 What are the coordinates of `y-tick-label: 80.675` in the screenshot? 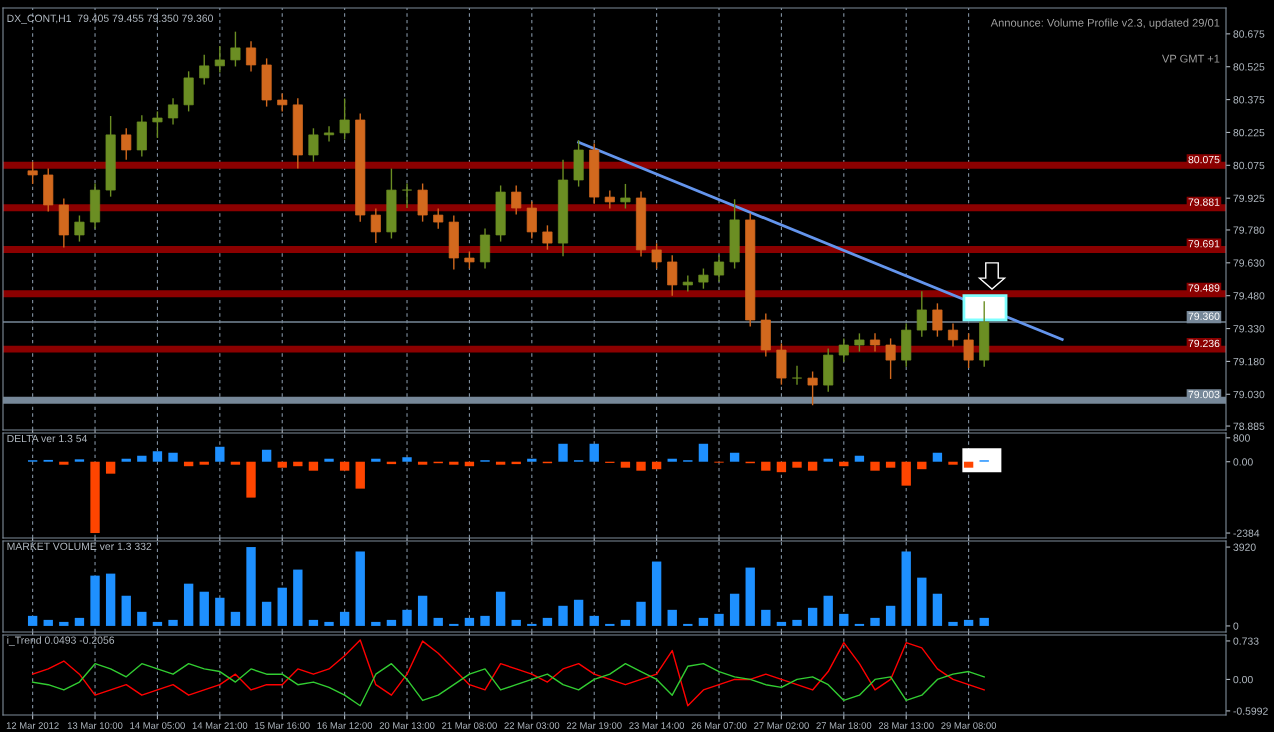 It's located at (1249, 34).